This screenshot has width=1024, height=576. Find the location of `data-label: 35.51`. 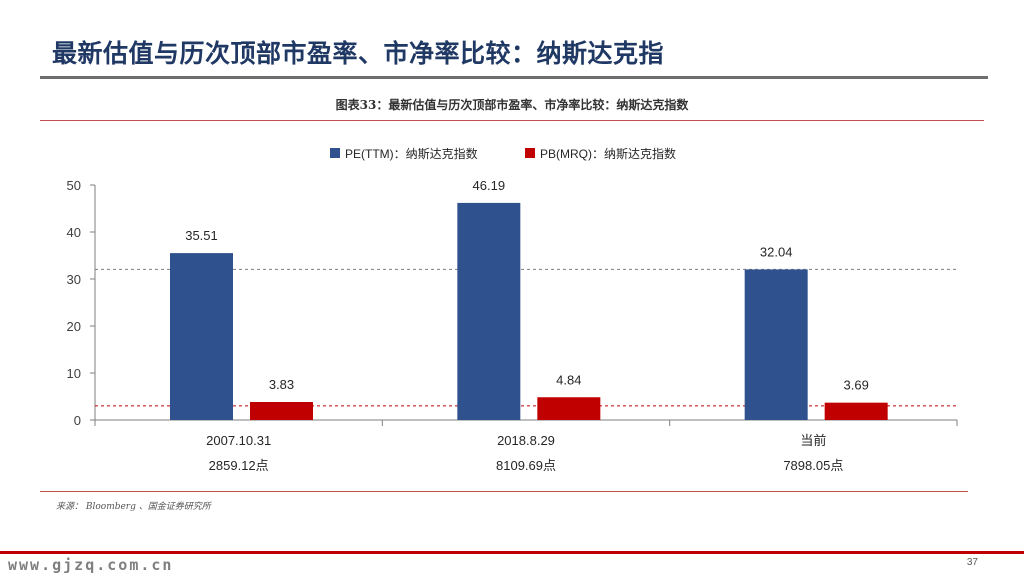

data-label: 35.51 is located at coordinates (201, 235).